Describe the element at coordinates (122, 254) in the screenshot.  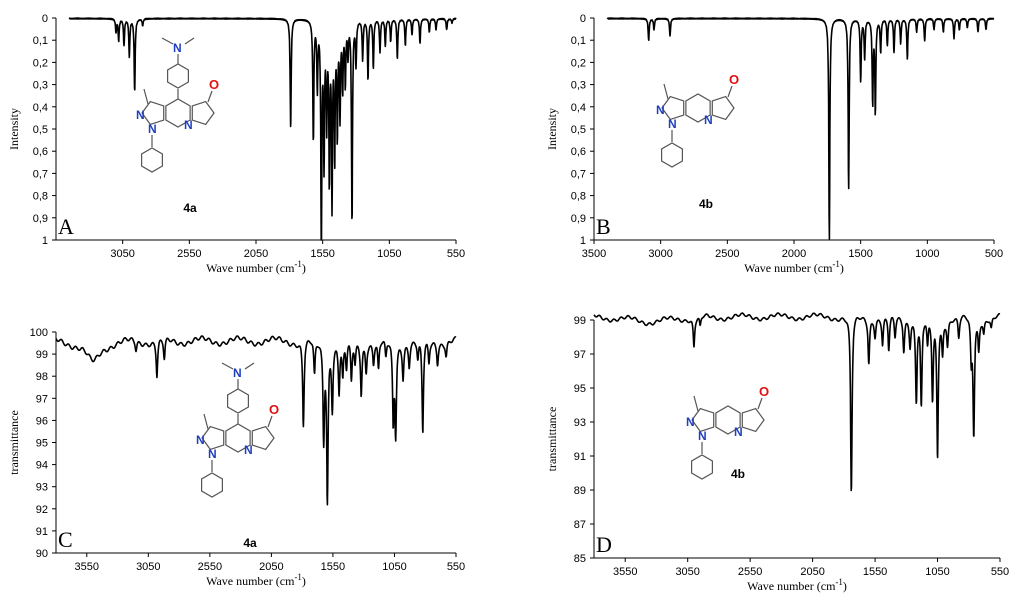
I see `chart-a-x-tick-label: 3050` at that location.